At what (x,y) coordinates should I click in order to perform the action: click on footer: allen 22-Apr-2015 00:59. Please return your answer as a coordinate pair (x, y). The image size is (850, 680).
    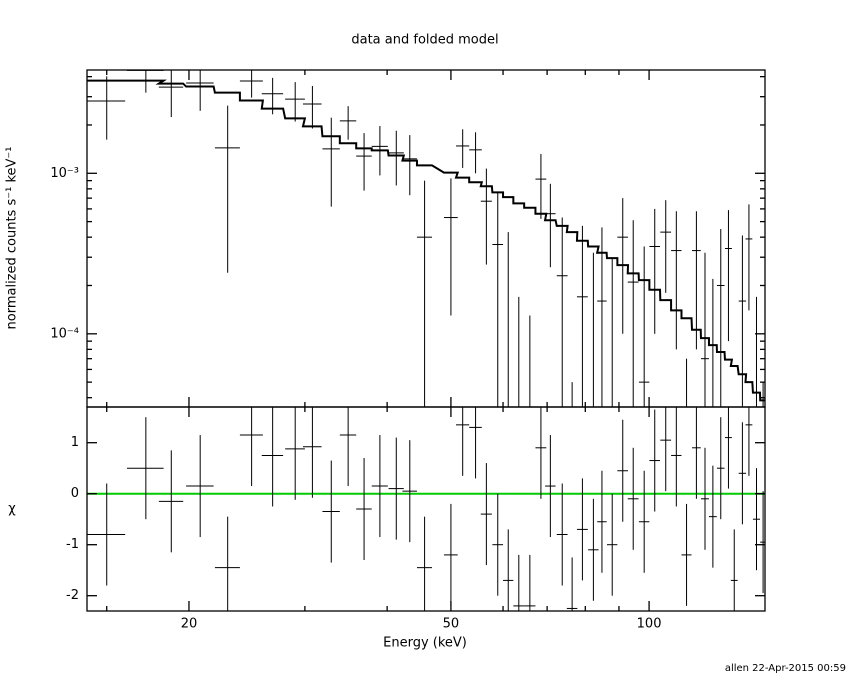
    Looking at the image, I should click on (785, 668).